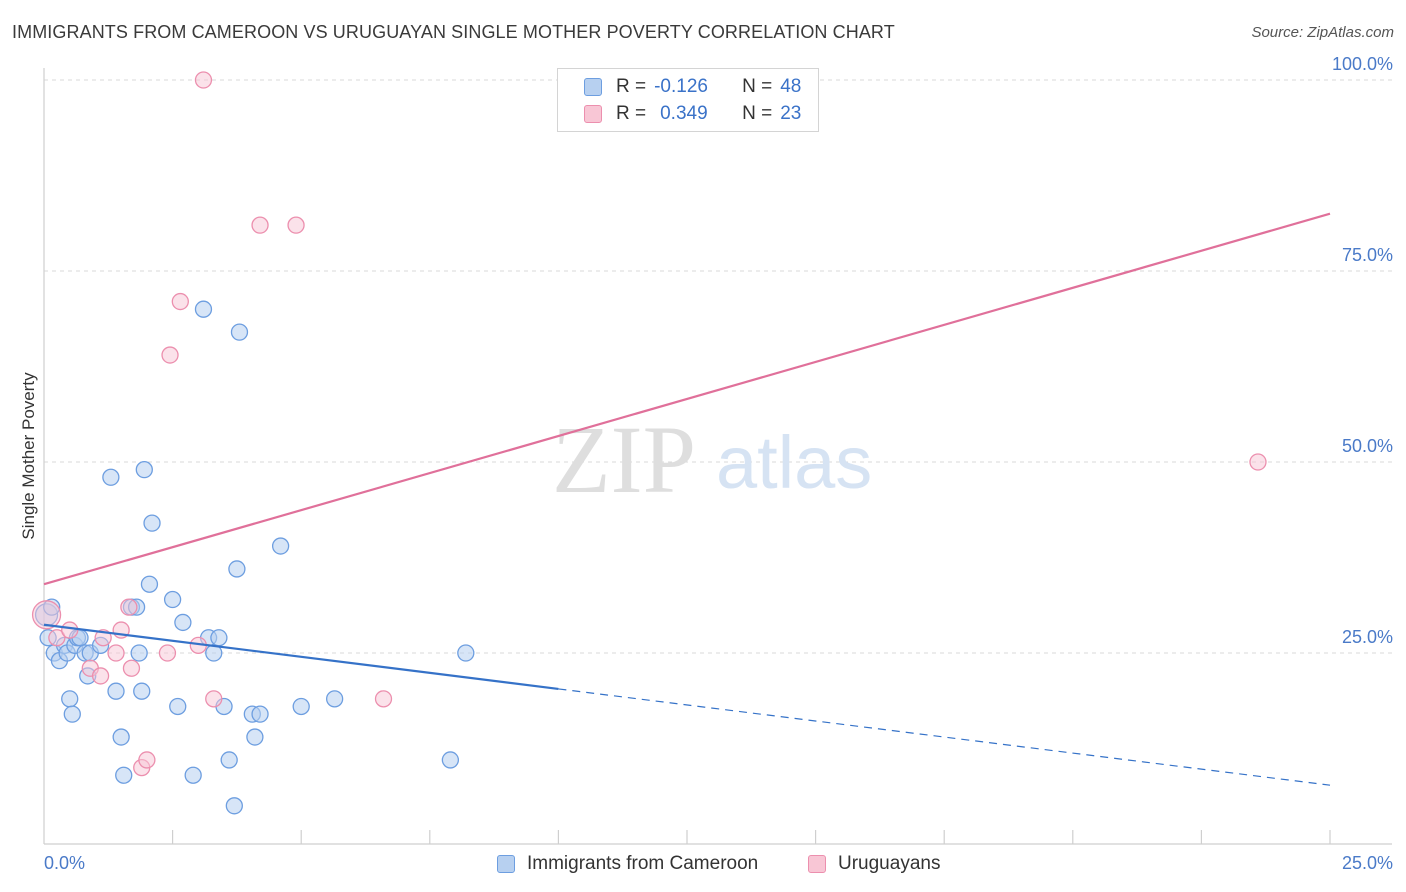  I want to click on x-tick-label: 25.0%, so click(1367, 863).